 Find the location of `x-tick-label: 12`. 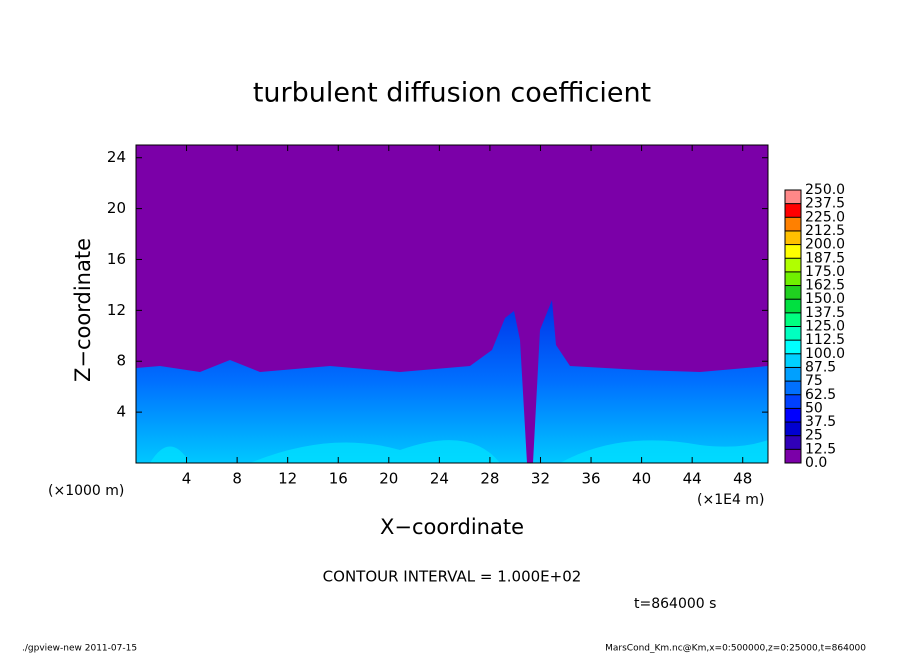

x-tick-label: 12 is located at coordinates (287, 479).